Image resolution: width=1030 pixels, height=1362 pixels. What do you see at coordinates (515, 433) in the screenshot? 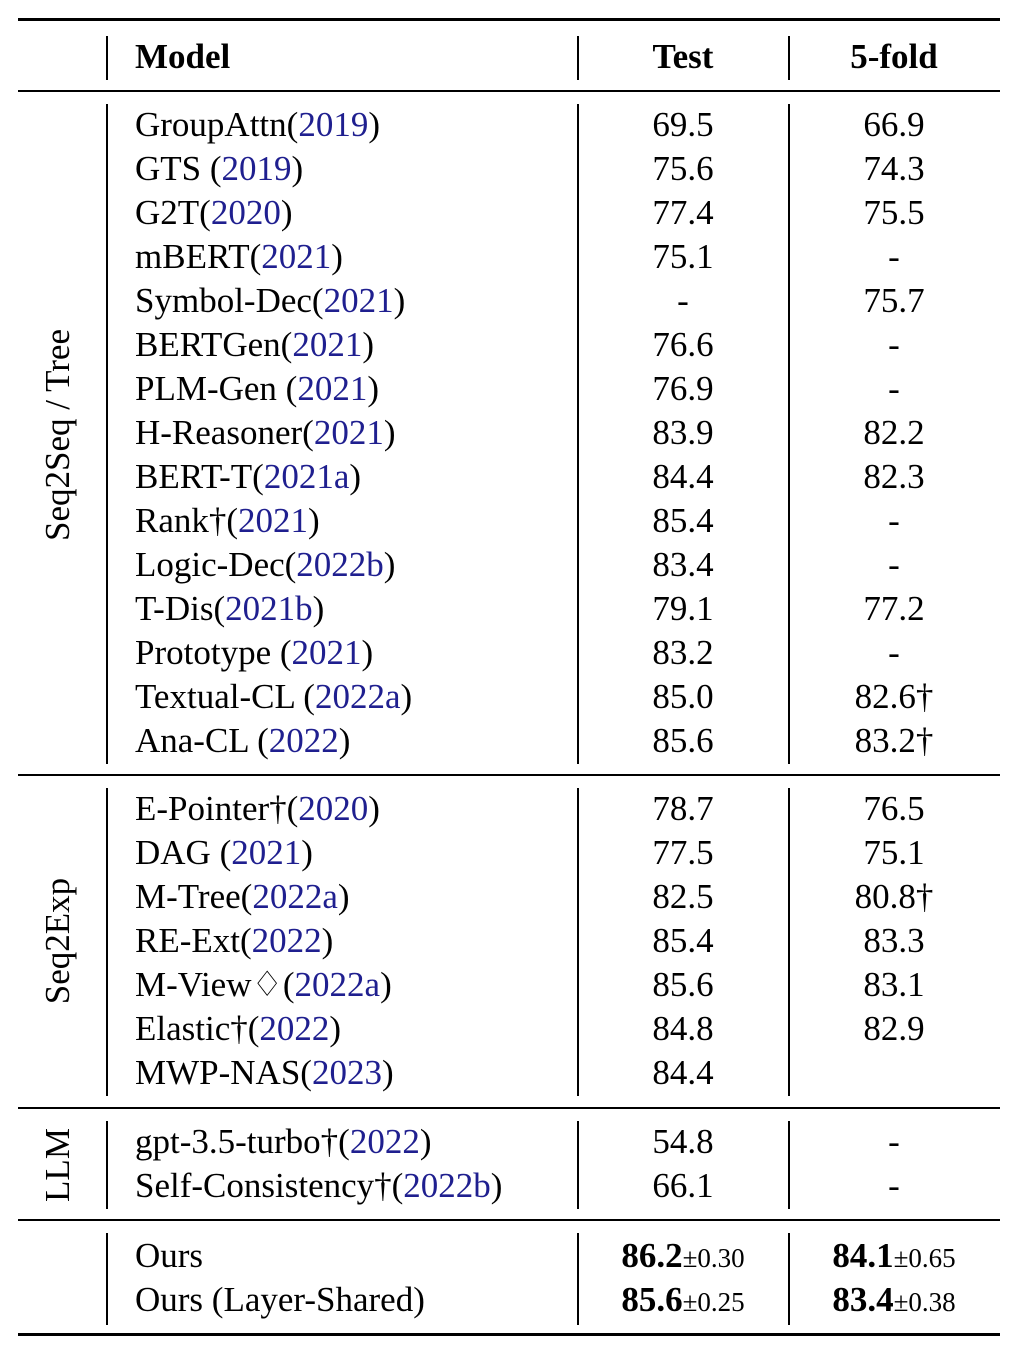
I see `table-row: H-Reasoner(2021) 83.9 82.2` at bounding box center [515, 433].